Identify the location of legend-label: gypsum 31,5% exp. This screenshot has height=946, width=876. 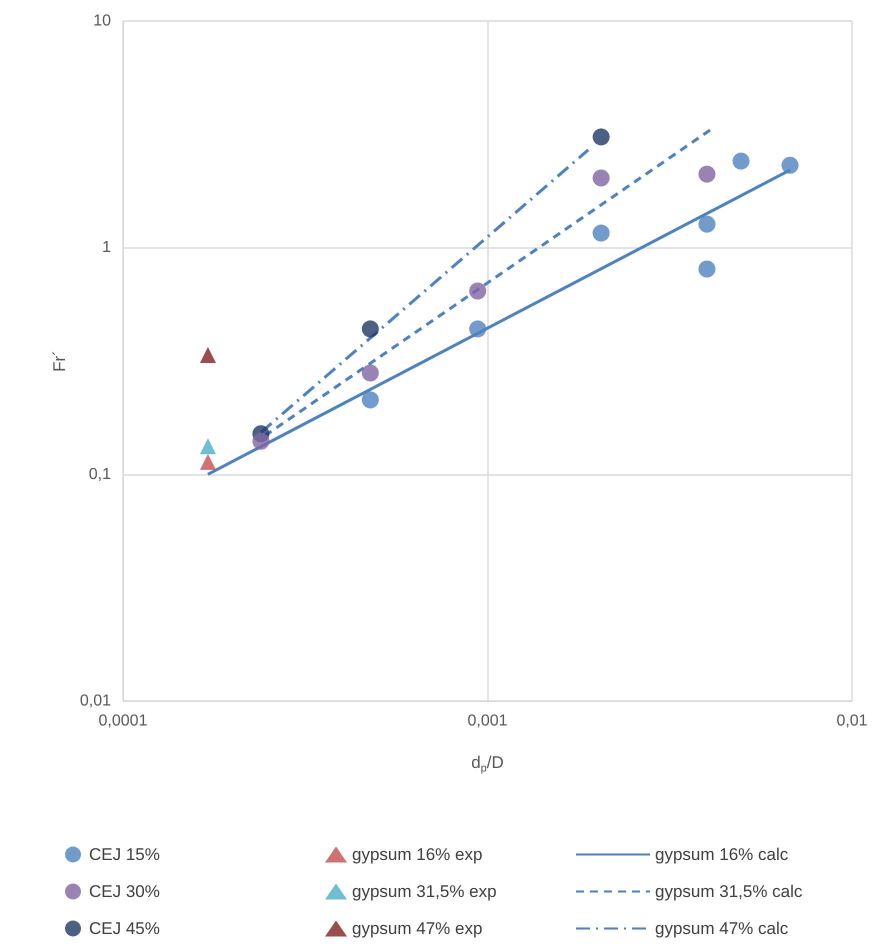
(424, 891).